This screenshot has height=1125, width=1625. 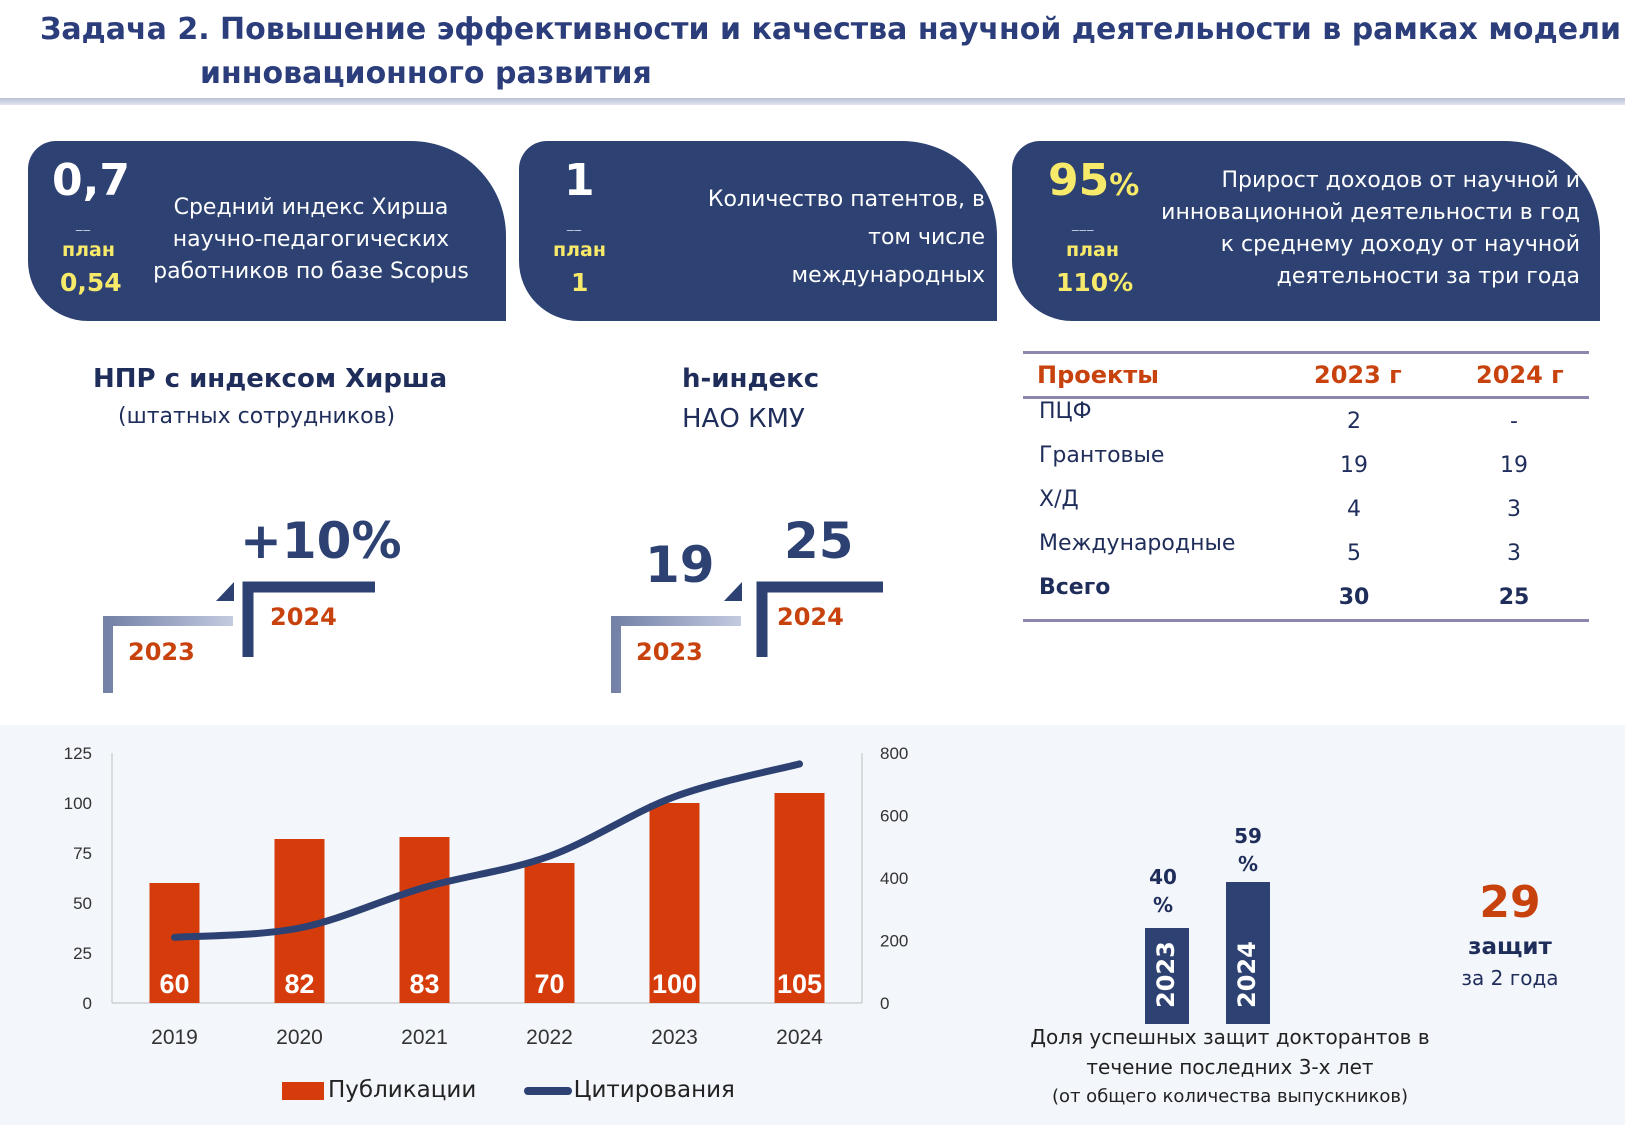 I want to click on chart-legend: Публикации Цитирования, so click(x=508, y=1090).